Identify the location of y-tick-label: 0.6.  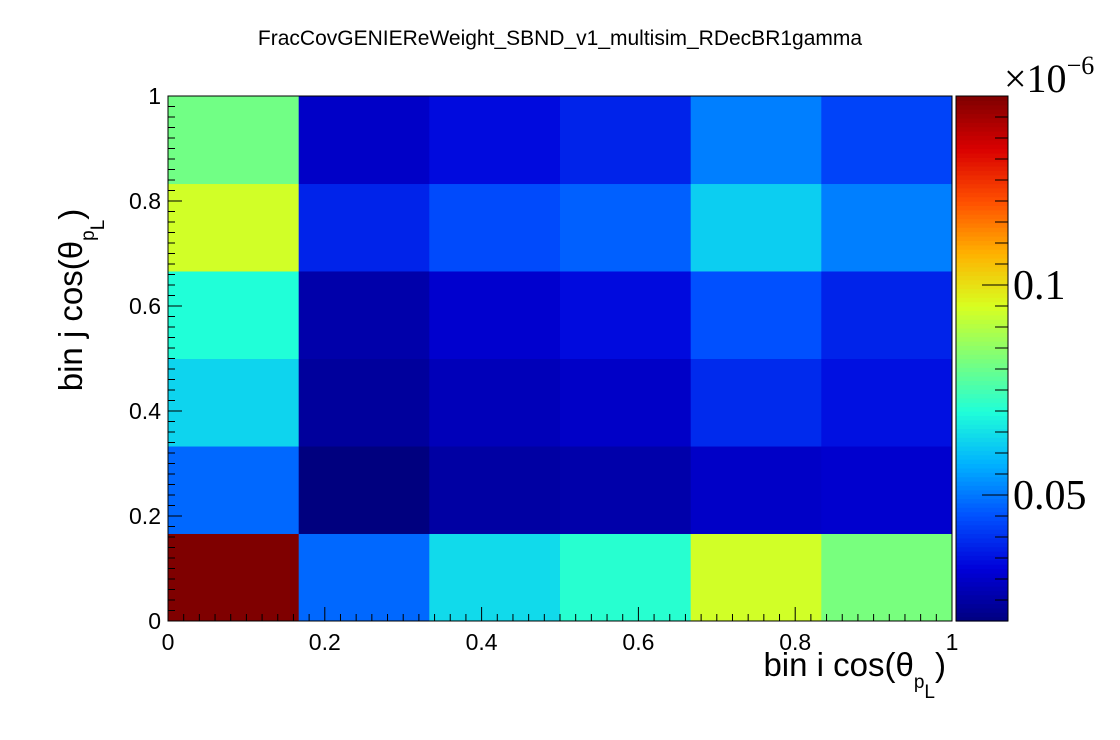
(145, 306).